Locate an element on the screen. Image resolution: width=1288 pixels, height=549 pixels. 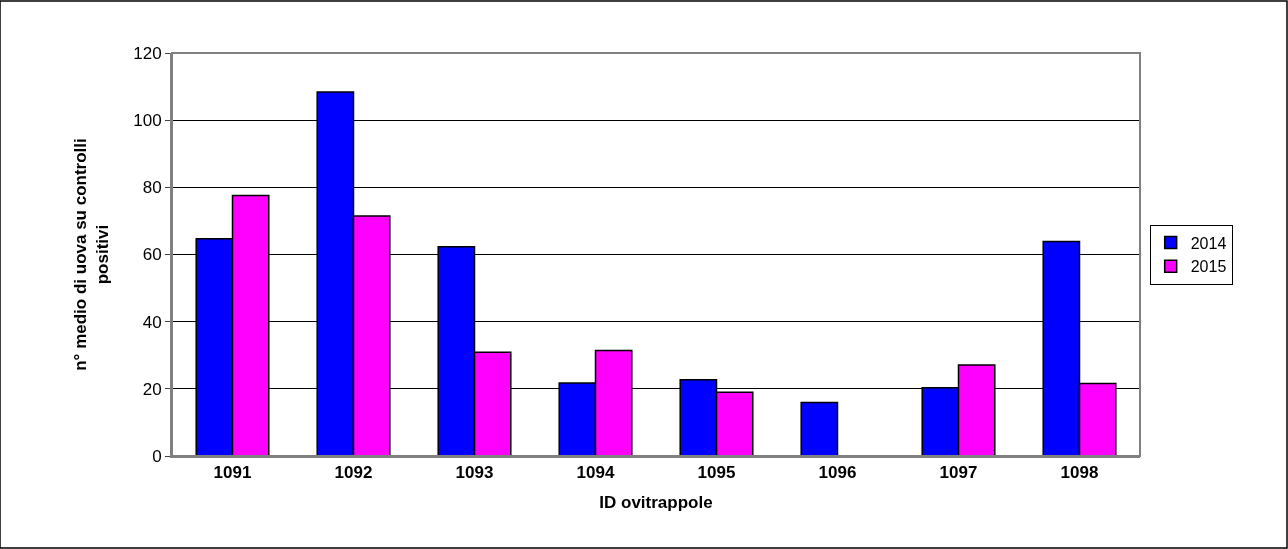
x-tick-label: 1093 is located at coordinates (474, 473).